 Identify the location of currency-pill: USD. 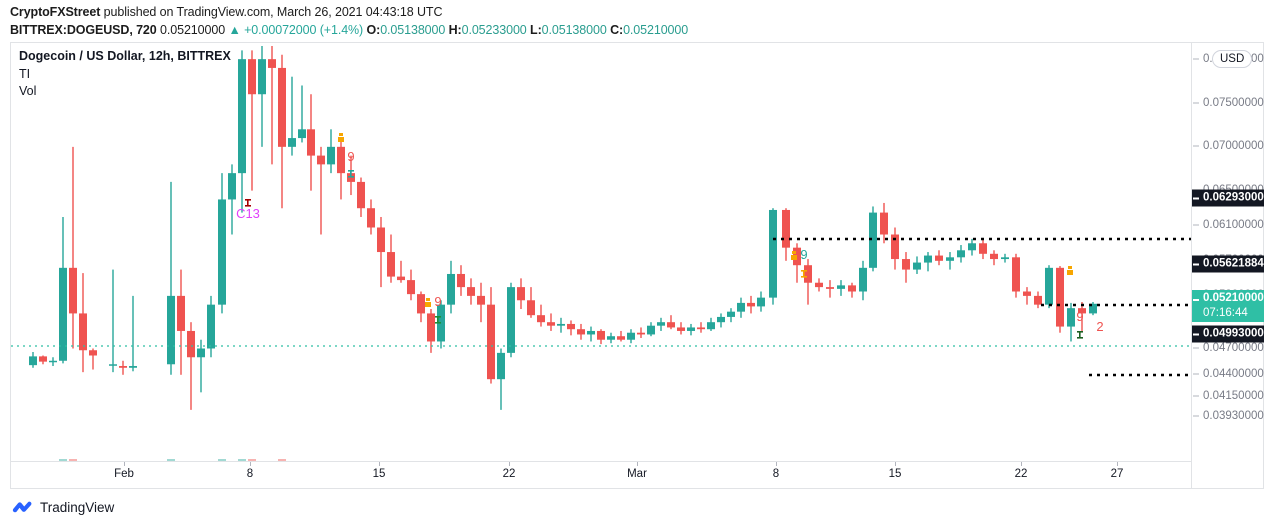
(1232, 59).